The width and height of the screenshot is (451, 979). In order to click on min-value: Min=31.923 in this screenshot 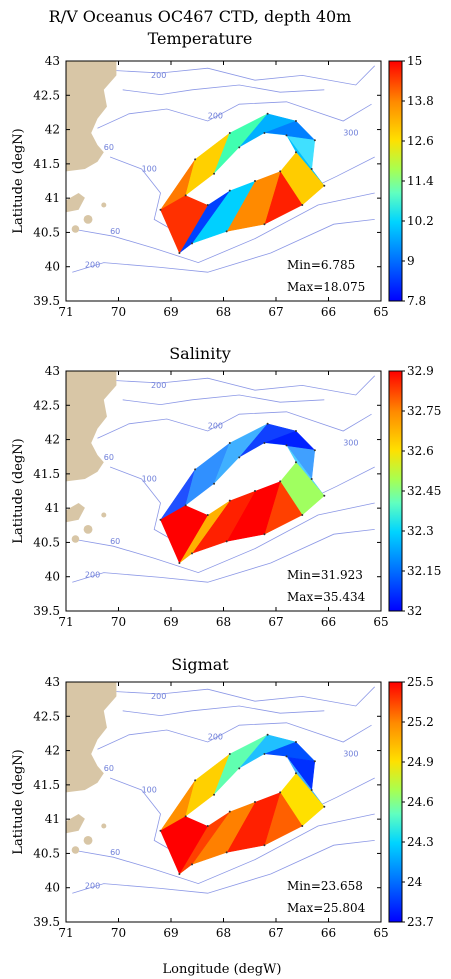, I will do `click(325, 575)`.